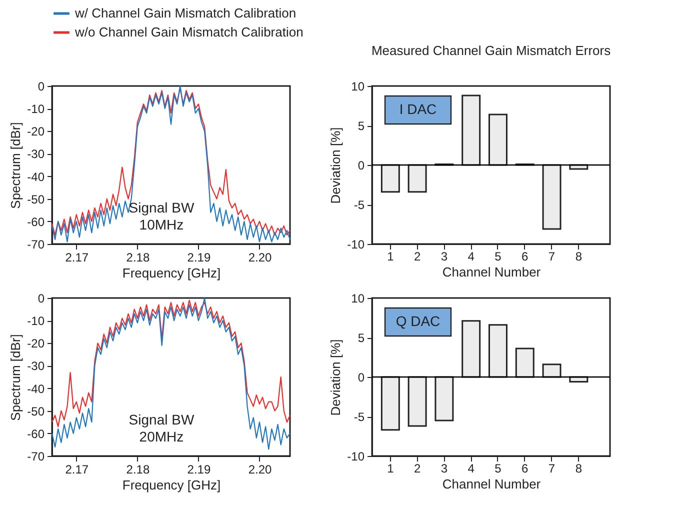 This screenshot has height=519, width=696. What do you see at coordinates (185, 13) in the screenshot?
I see `legend-label: w/ Channel Gain Mismatch Calibration` at bounding box center [185, 13].